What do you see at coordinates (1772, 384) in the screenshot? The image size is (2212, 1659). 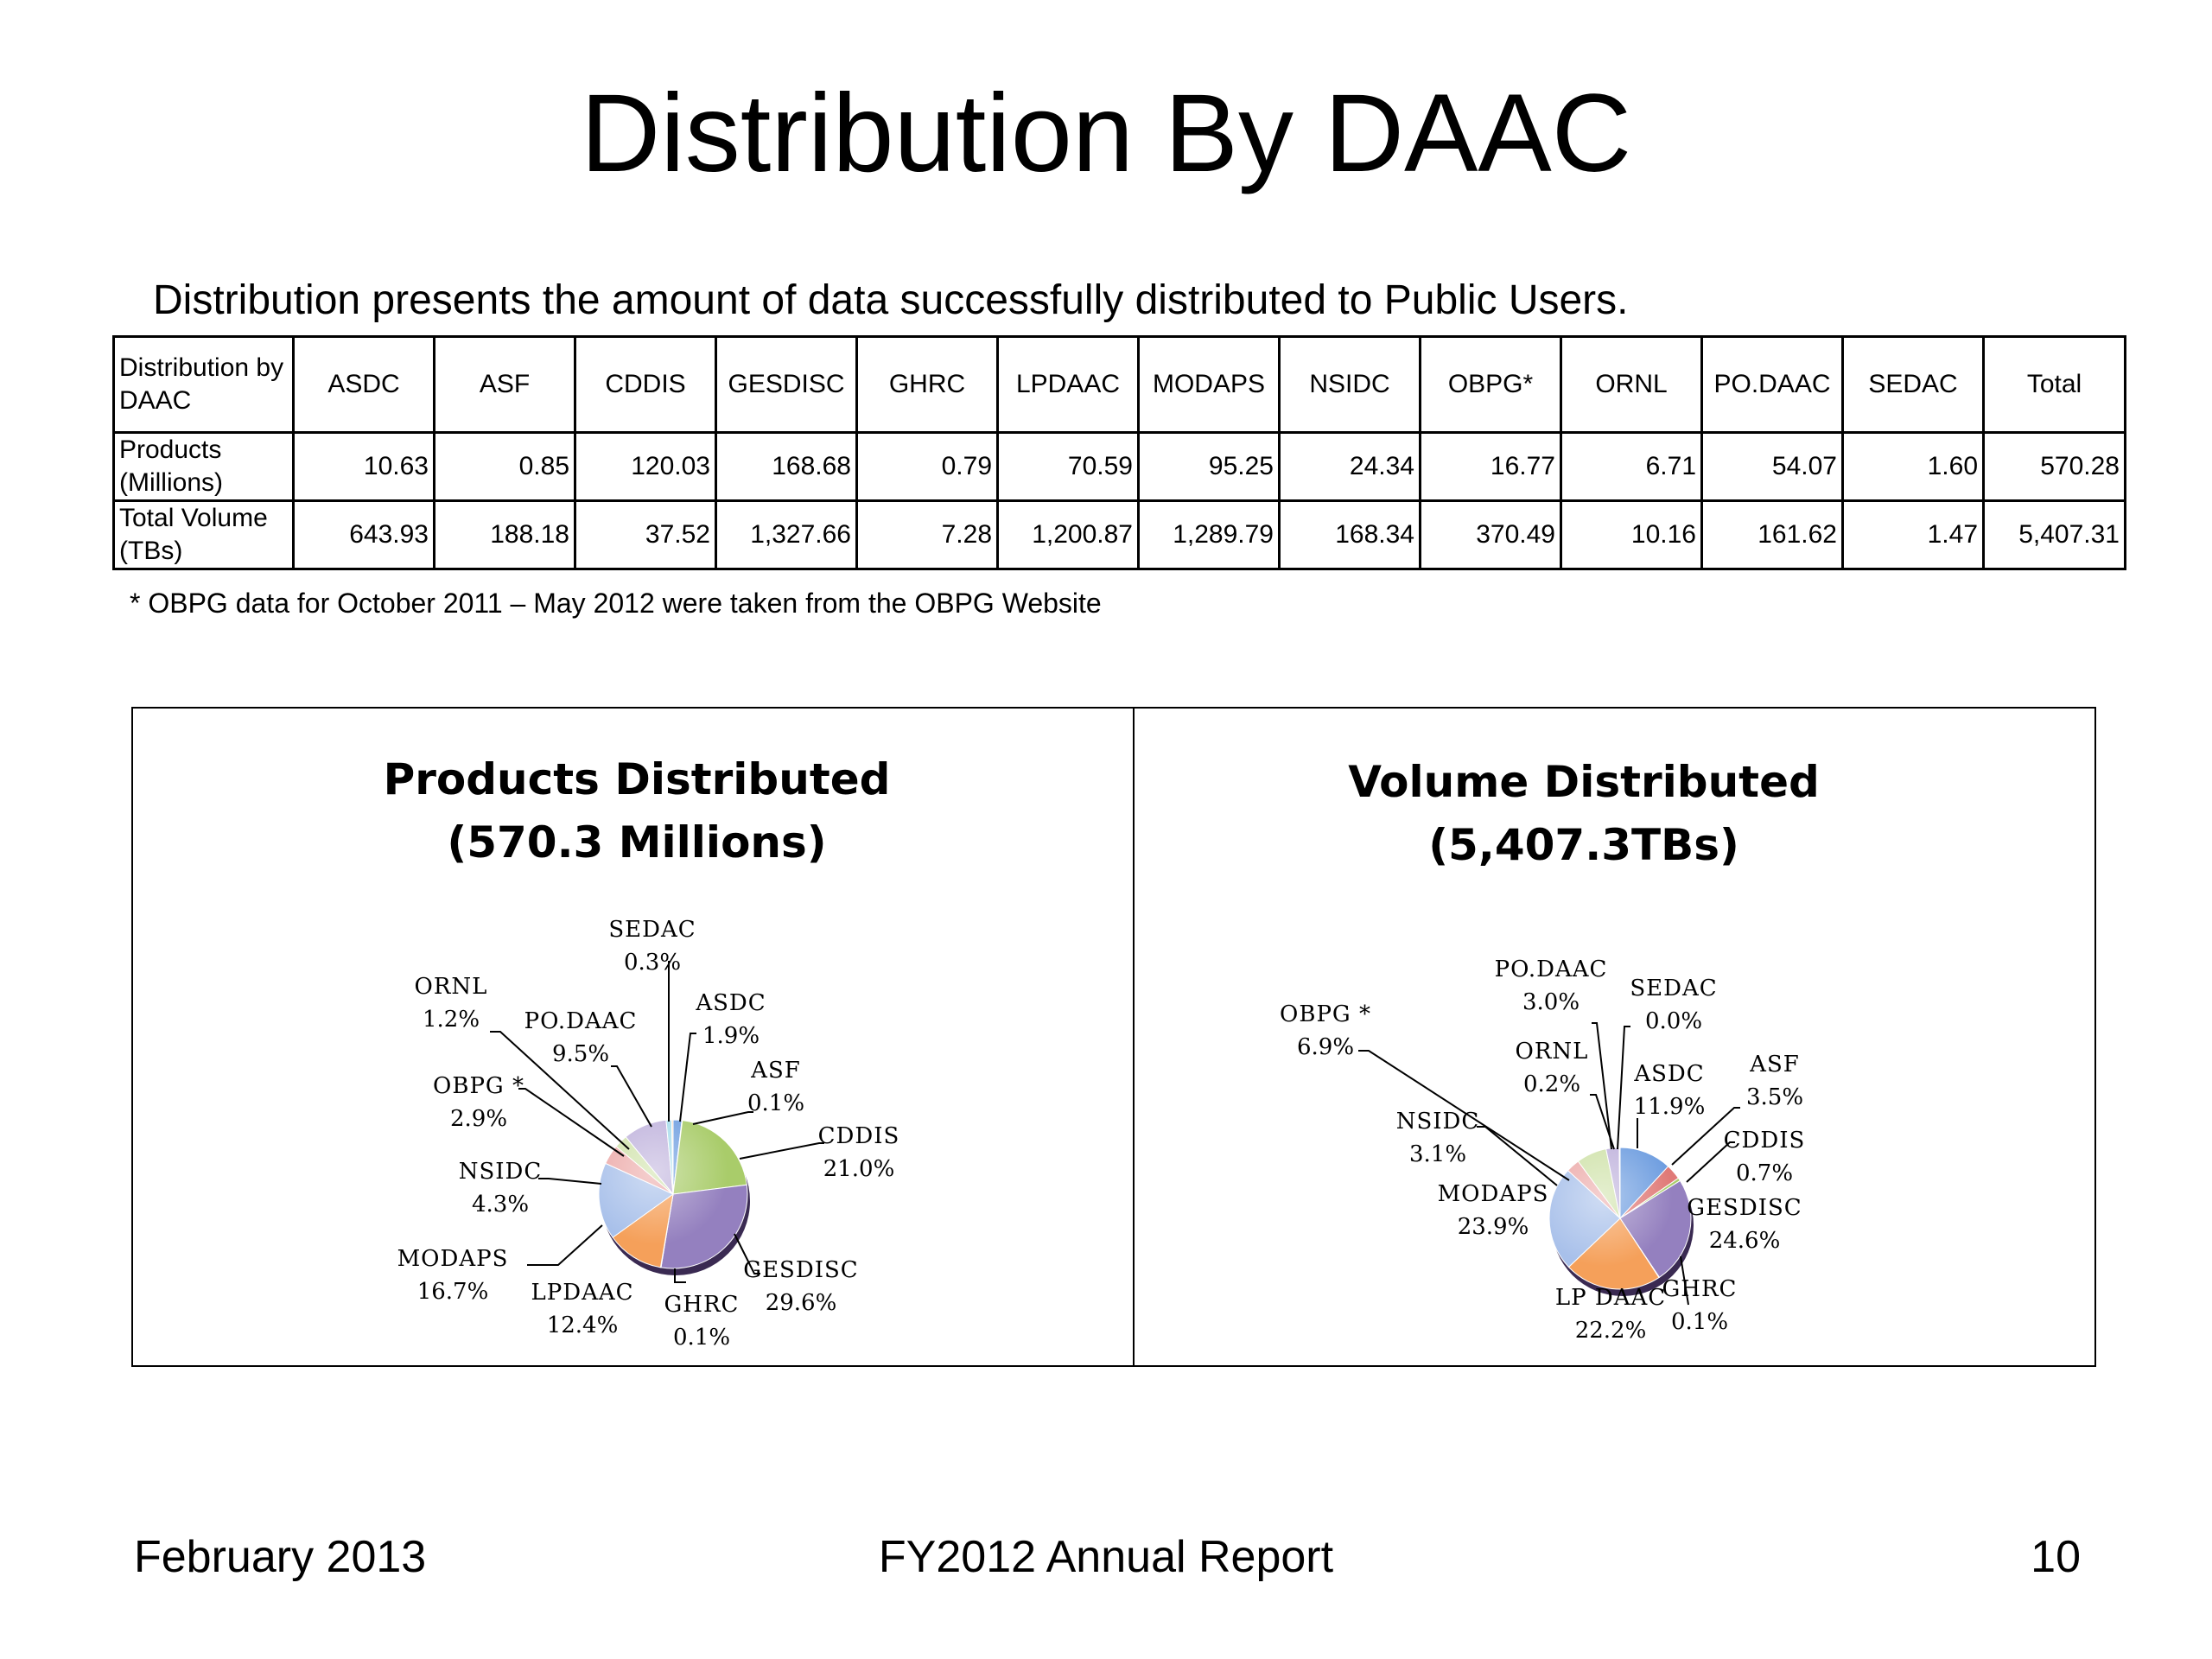 I see `column-header: PO.DAAC` at bounding box center [1772, 384].